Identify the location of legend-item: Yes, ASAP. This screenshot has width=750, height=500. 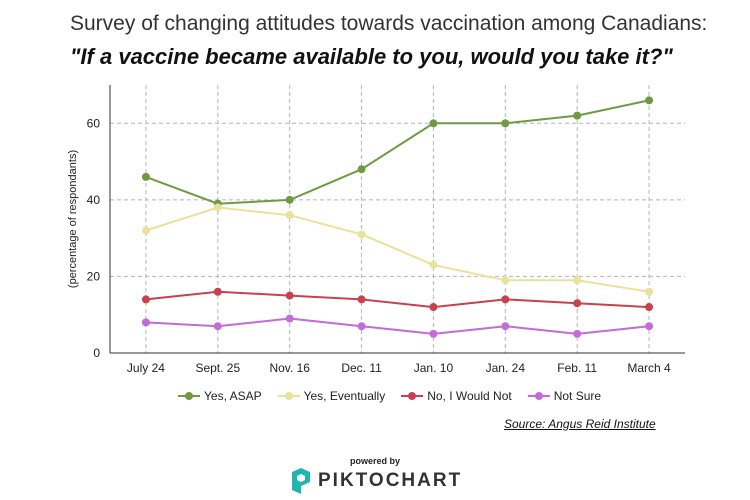
(220, 396).